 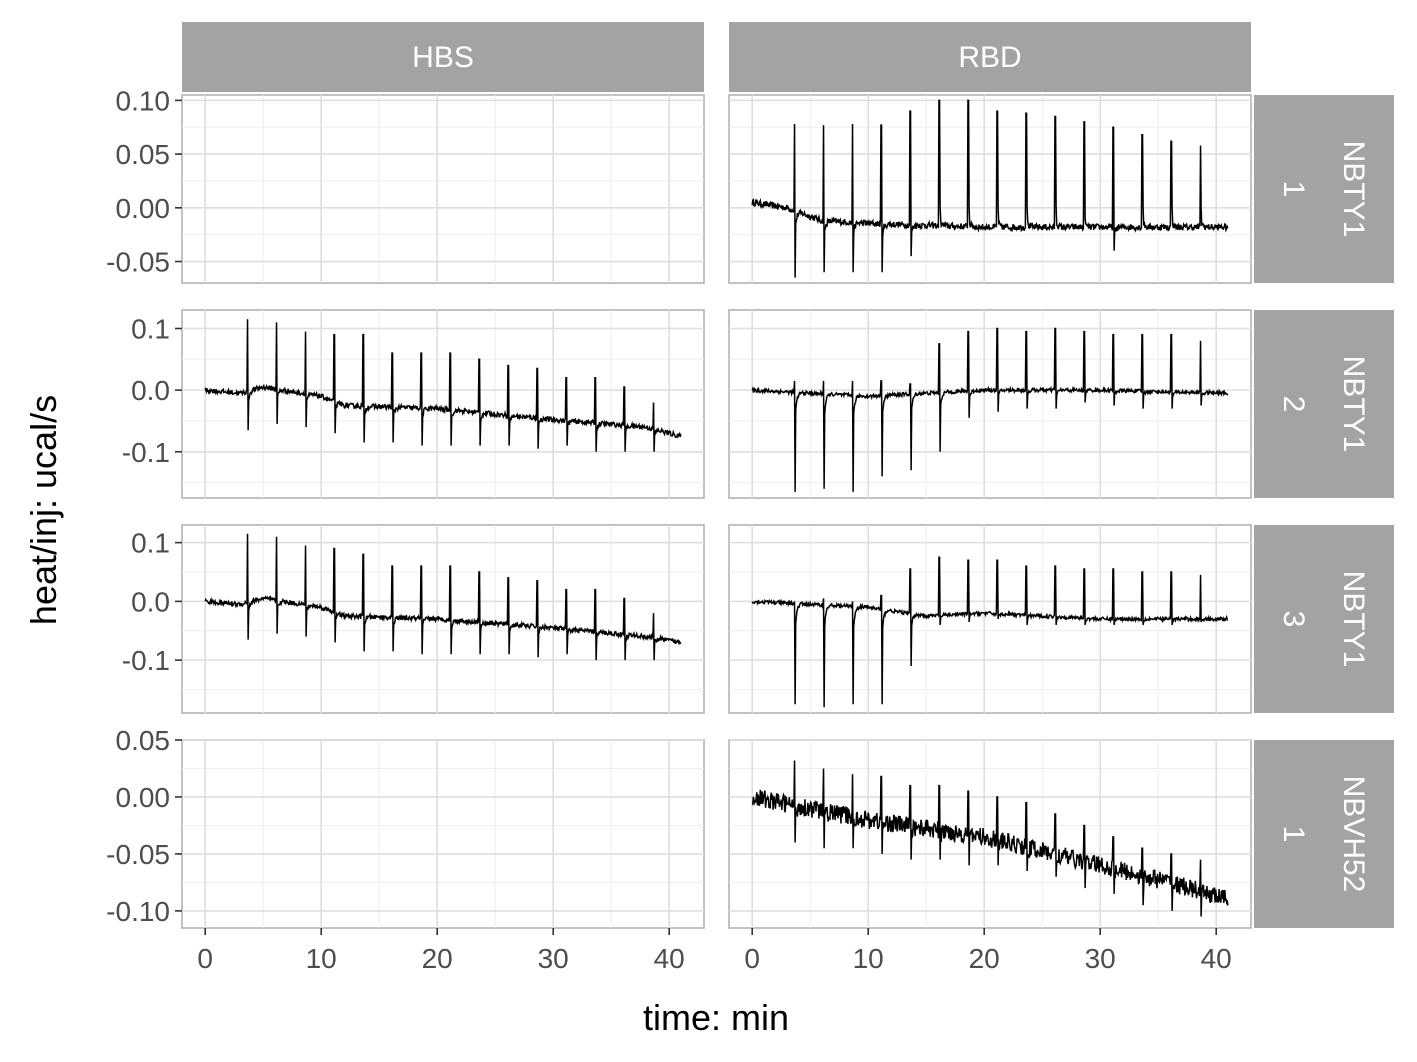 What do you see at coordinates (1293, 404) in the screenshot?
I see `row-strip-label: 2` at bounding box center [1293, 404].